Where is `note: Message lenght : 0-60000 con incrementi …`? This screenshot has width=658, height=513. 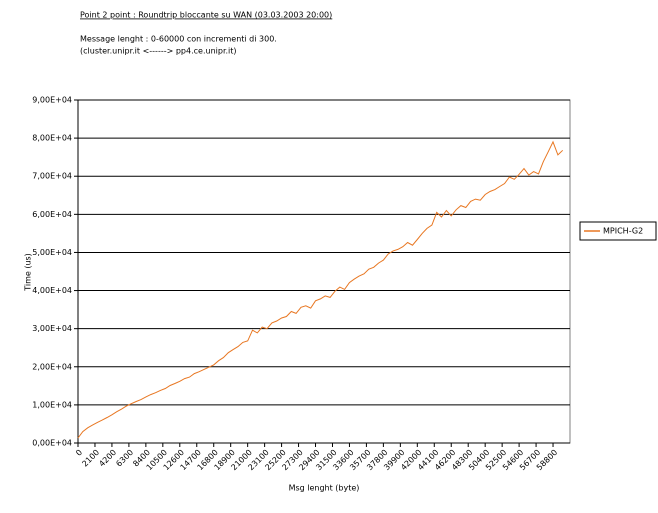 note: Message lenght : 0-60000 con incrementi … is located at coordinates (178, 39).